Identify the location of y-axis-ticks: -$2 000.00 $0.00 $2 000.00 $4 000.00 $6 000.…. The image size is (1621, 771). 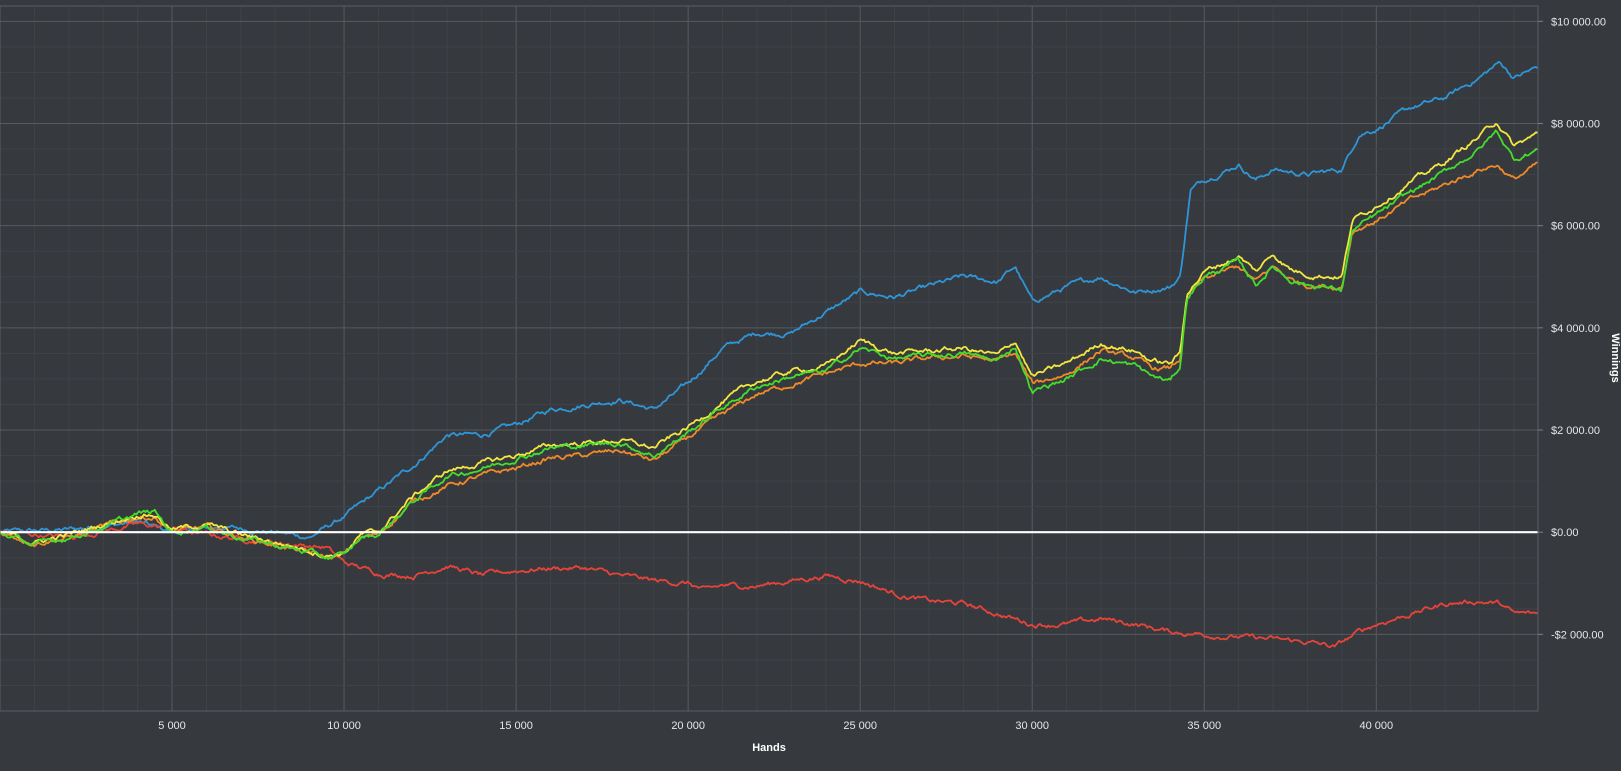
(1572, 328).